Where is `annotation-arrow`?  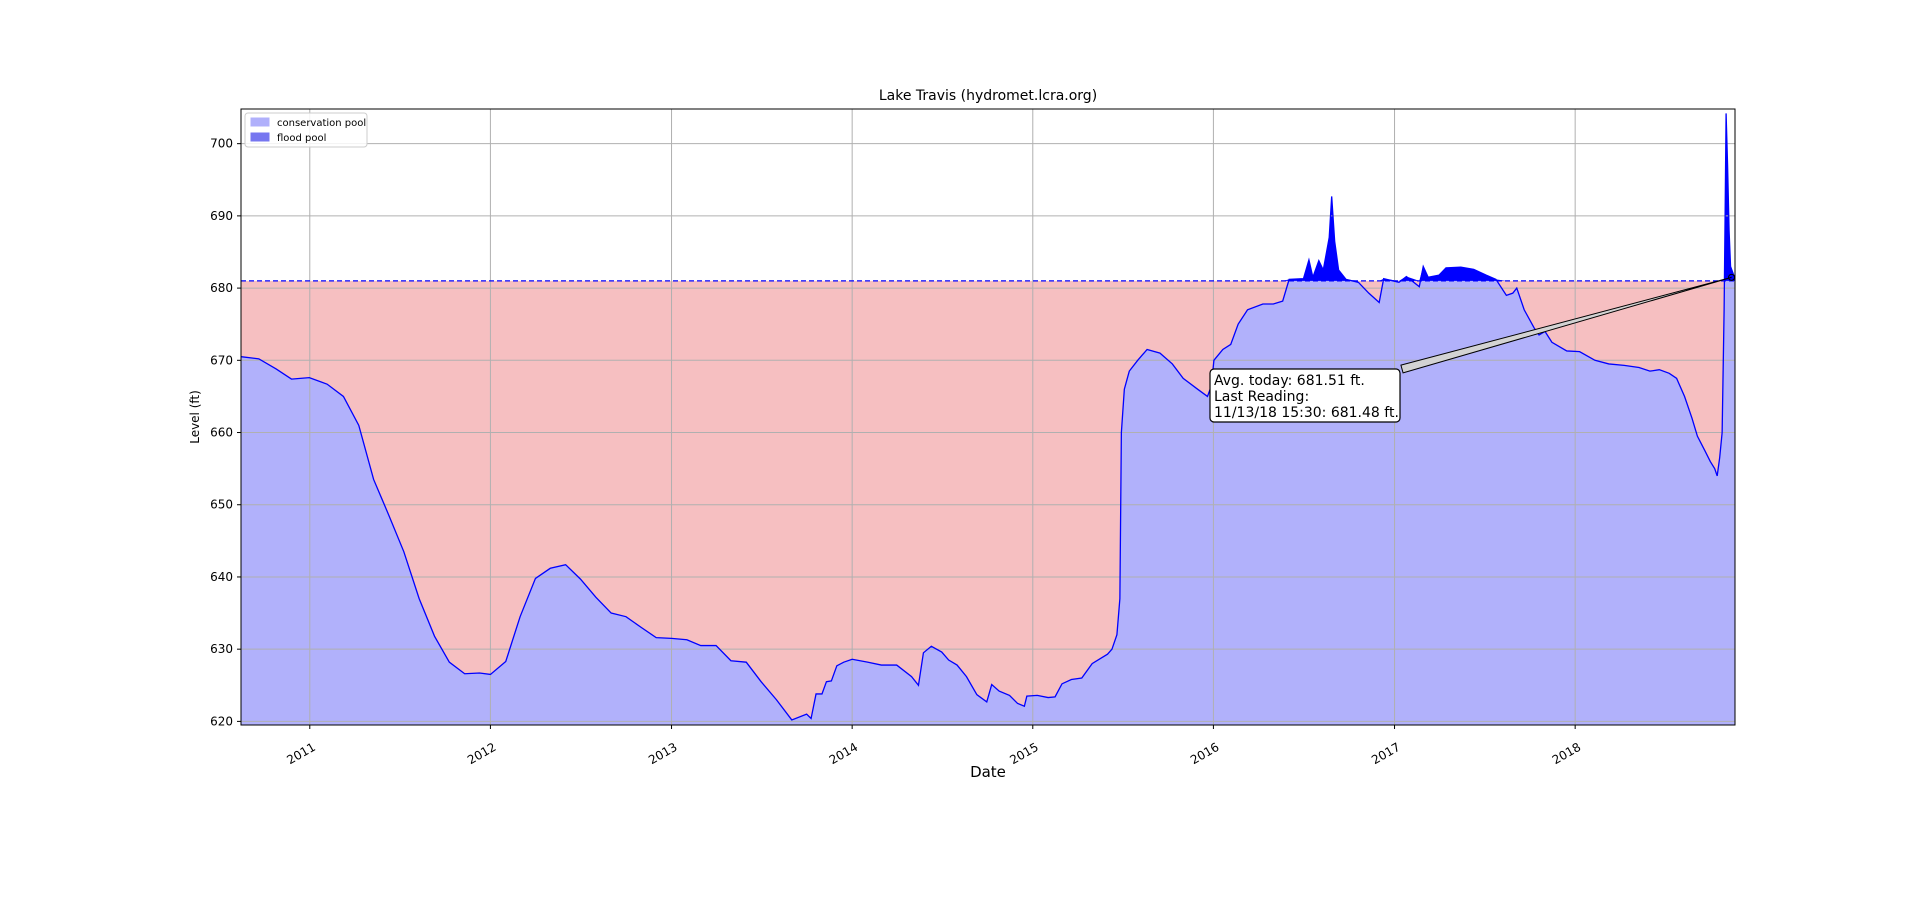 annotation-arrow is located at coordinates (1566, 325).